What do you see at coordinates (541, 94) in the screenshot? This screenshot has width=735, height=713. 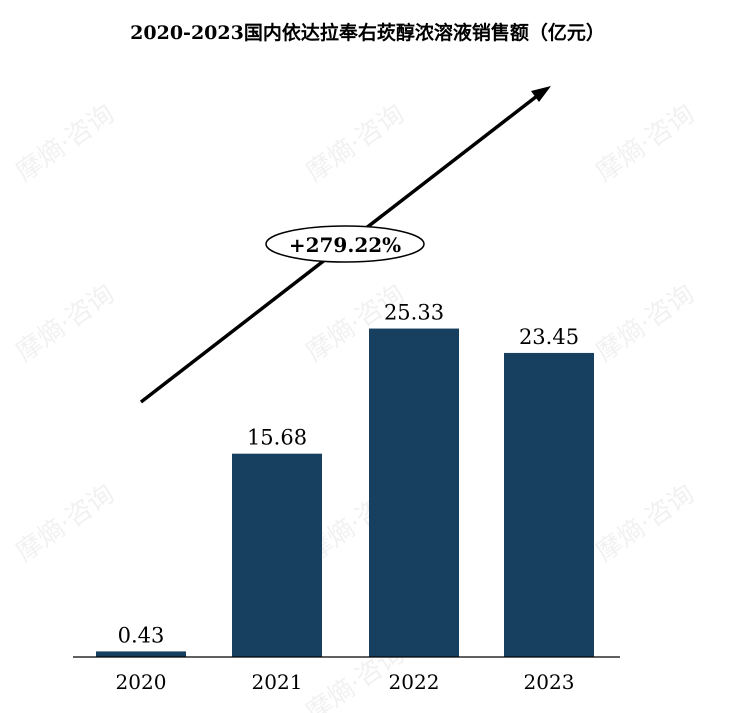 I see `trend-arrow-head` at bounding box center [541, 94].